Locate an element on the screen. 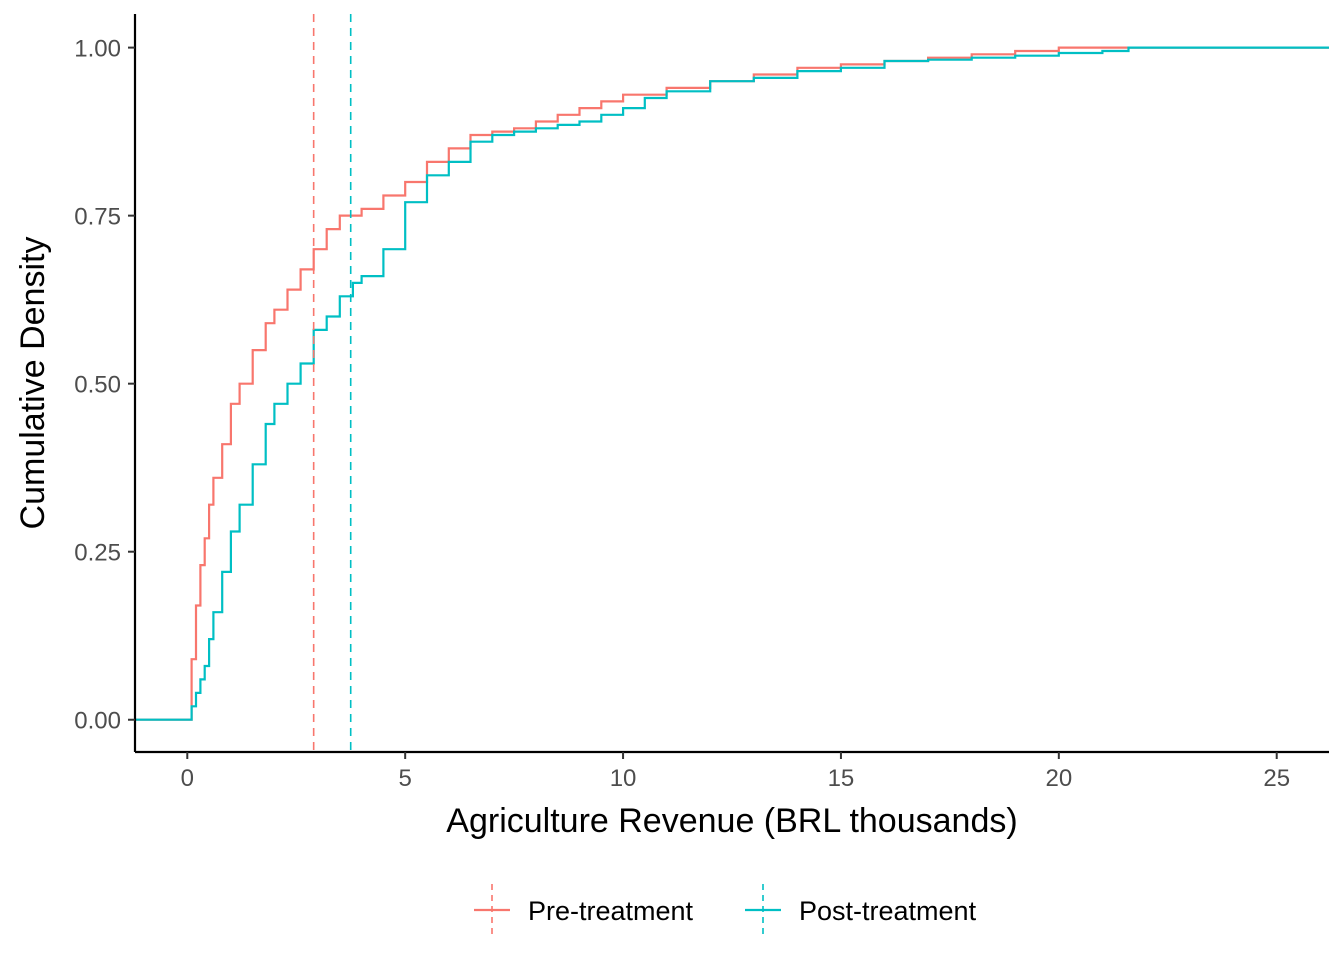 This screenshot has height=960, width=1344. legend-item-pre-treatment: Pre-treatment is located at coordinates (584, 909).